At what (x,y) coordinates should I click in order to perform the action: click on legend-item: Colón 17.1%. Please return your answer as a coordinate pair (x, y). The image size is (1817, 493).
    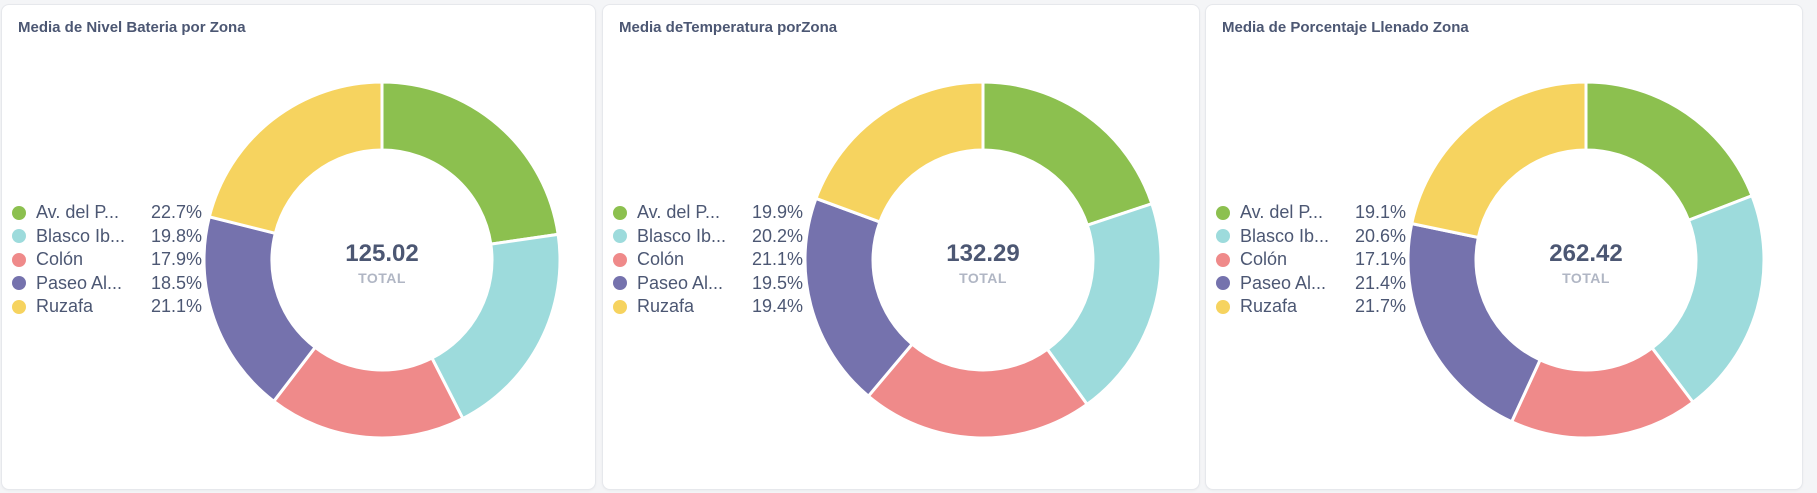
    Looking at the image, I should click on (1311, 260).